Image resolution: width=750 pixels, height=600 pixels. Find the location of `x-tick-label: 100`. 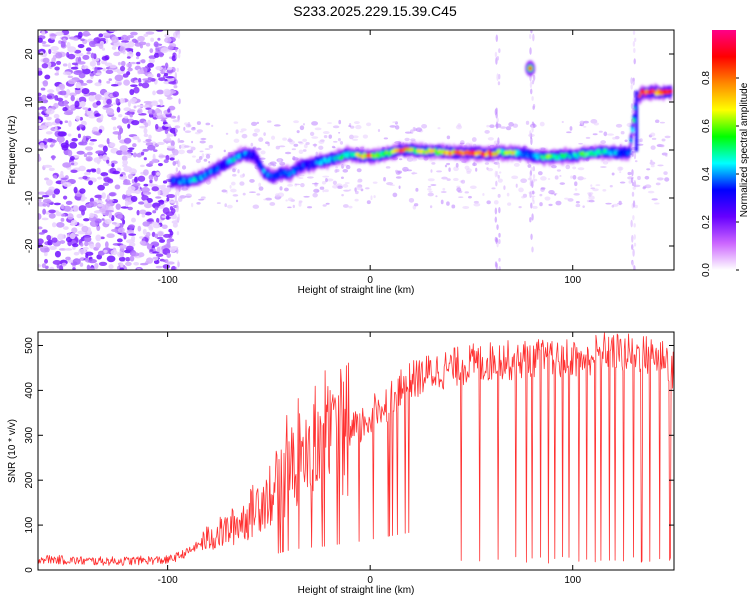

x-tick-label: 100 is located at coordinates (572, 280).